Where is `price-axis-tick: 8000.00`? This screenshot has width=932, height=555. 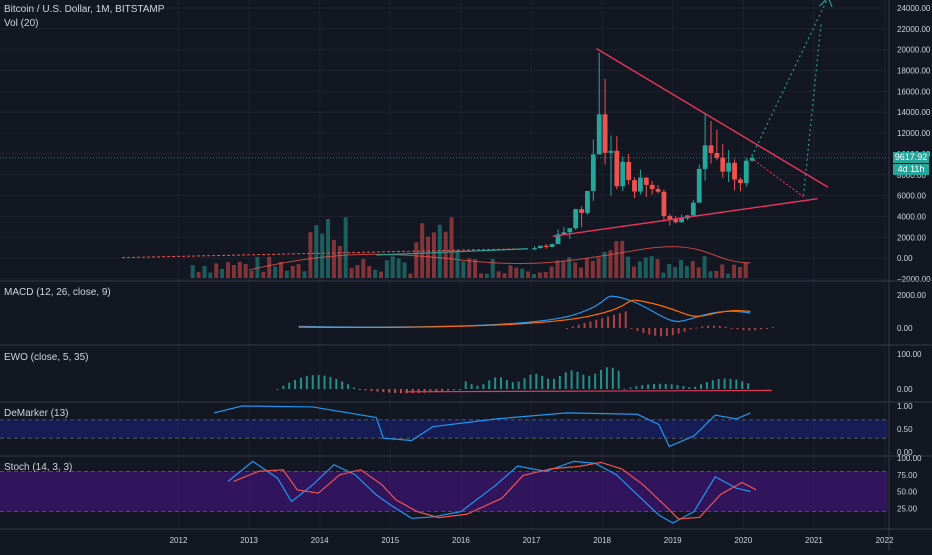
price-axis-tick: 8000.00 is located at coordinates (911, 175).